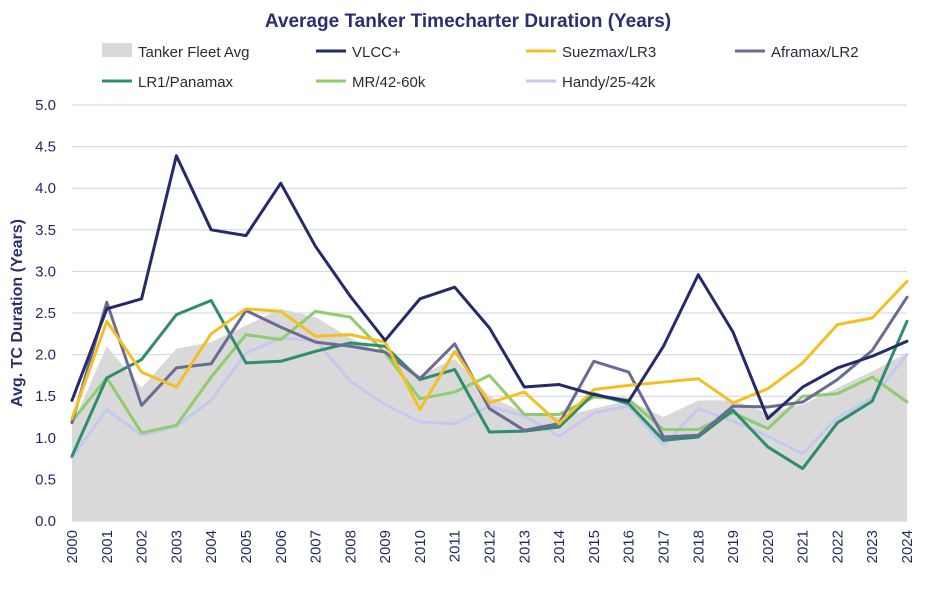 The height and width of the screenshot is (611, 936). Describe the element at coordinates (455, 546) in the screenshot. I see `x-tick-label: 2011` at that location.